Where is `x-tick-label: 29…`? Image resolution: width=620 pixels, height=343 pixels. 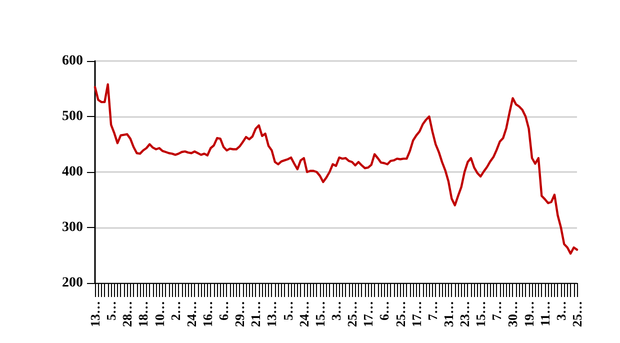
x-tick-label: 29… is located at coordinates (240, 314).